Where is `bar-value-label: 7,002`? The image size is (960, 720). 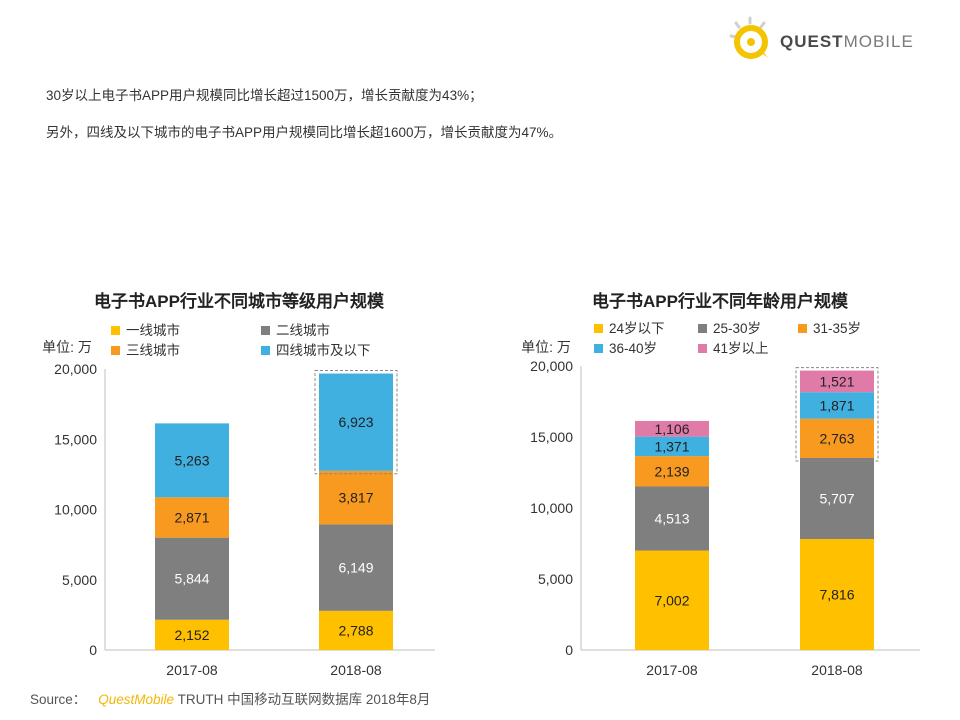 bar-value-label: 7,002 is located at coordinates (671, 600).